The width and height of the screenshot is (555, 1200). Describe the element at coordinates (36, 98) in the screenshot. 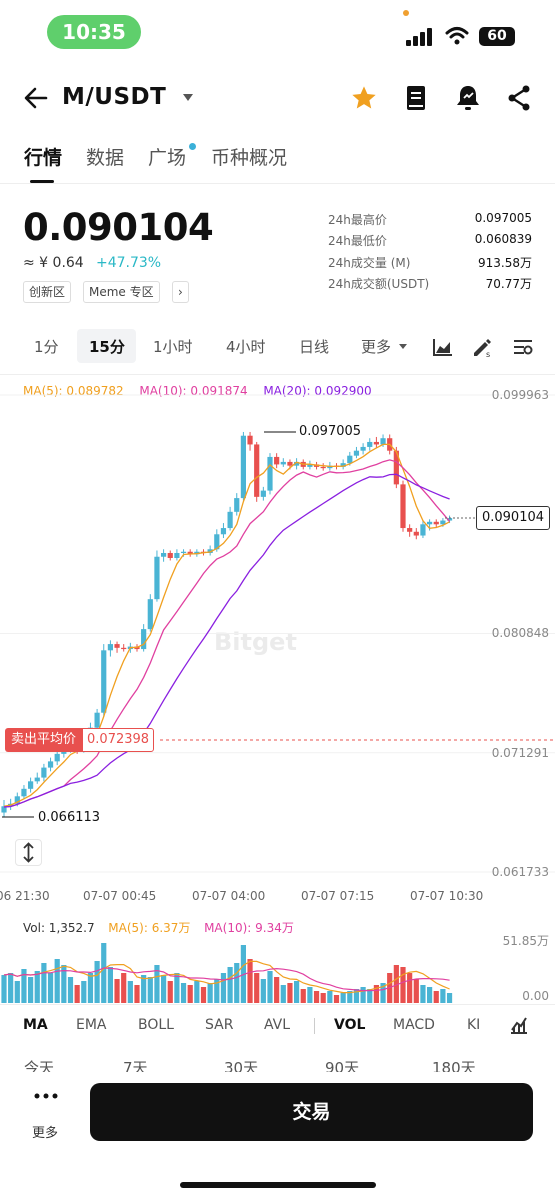

I see `back-arrow-icon` at that location.